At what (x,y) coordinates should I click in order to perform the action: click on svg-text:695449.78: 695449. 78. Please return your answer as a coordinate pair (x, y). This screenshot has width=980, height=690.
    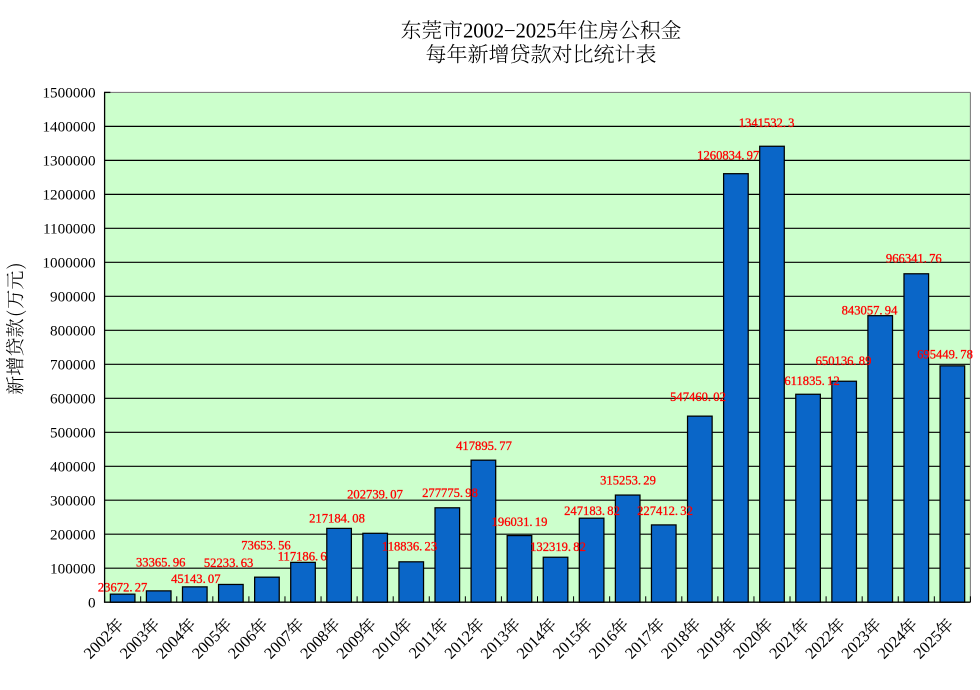
    Looking at the image, I should click on (945, 355).